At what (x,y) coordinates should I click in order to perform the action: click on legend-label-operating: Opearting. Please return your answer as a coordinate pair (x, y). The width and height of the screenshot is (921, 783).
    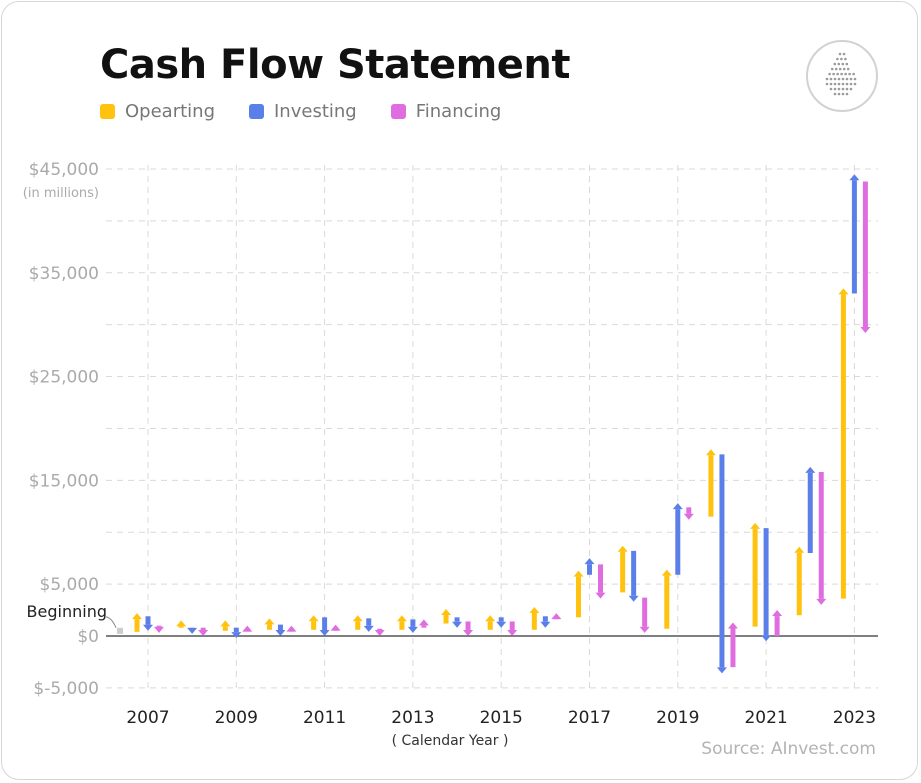
    Looking at the image, I should click on (170, 111).